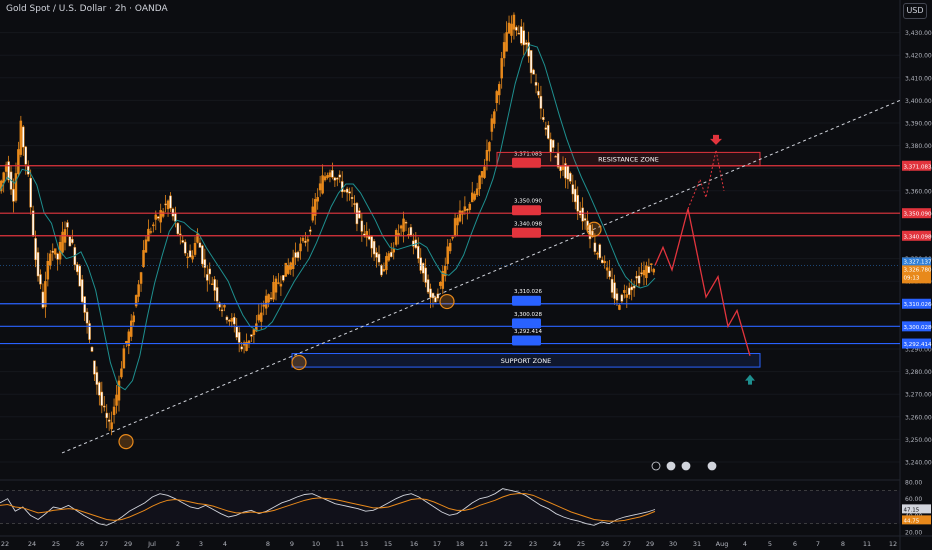  What do you see at coordinates (918, 372) in the screenshot?
I see `price-tick-label: 3,280.000` at bounding box center [918, 372].